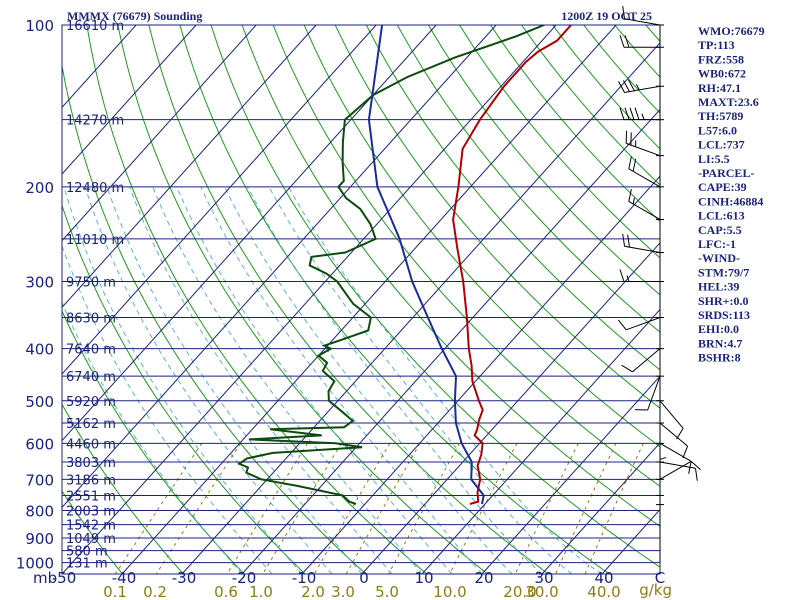  I want to click on height-label: 7640 m, so click(91, 350).